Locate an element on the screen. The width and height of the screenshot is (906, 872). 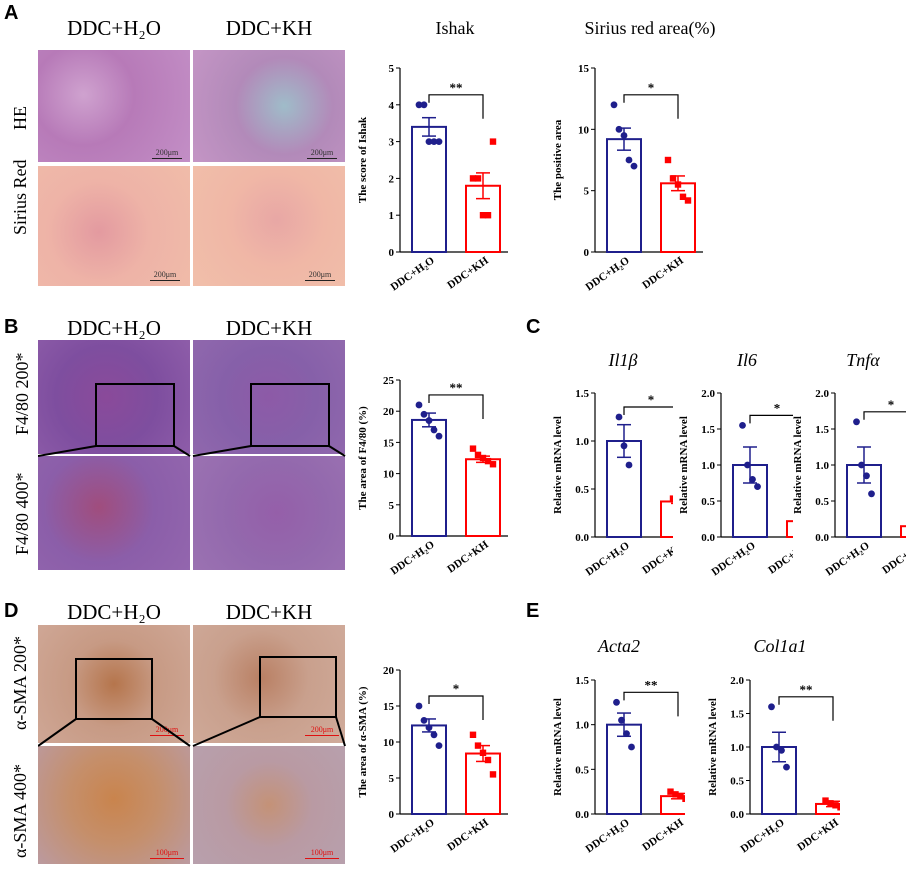
chart-title-col1a1: Col1a1 is located at coordinates (780, 646).